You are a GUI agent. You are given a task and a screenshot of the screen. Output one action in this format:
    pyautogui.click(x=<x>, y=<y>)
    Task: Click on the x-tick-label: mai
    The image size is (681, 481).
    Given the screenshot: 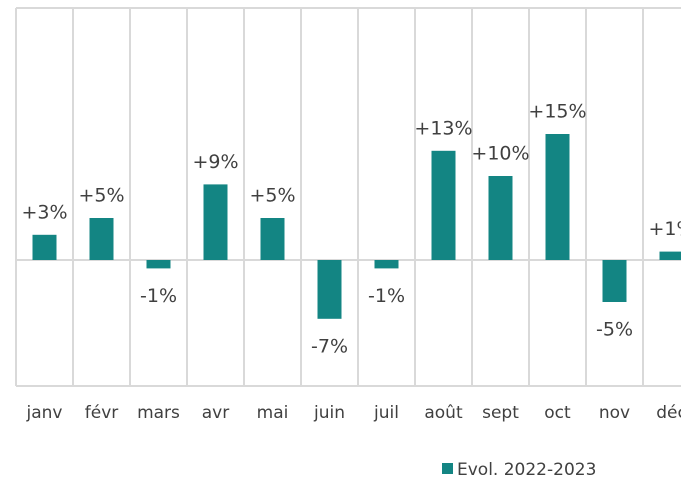 What is the action you would take?
    pyautogui.click(x=273, y=413)
    